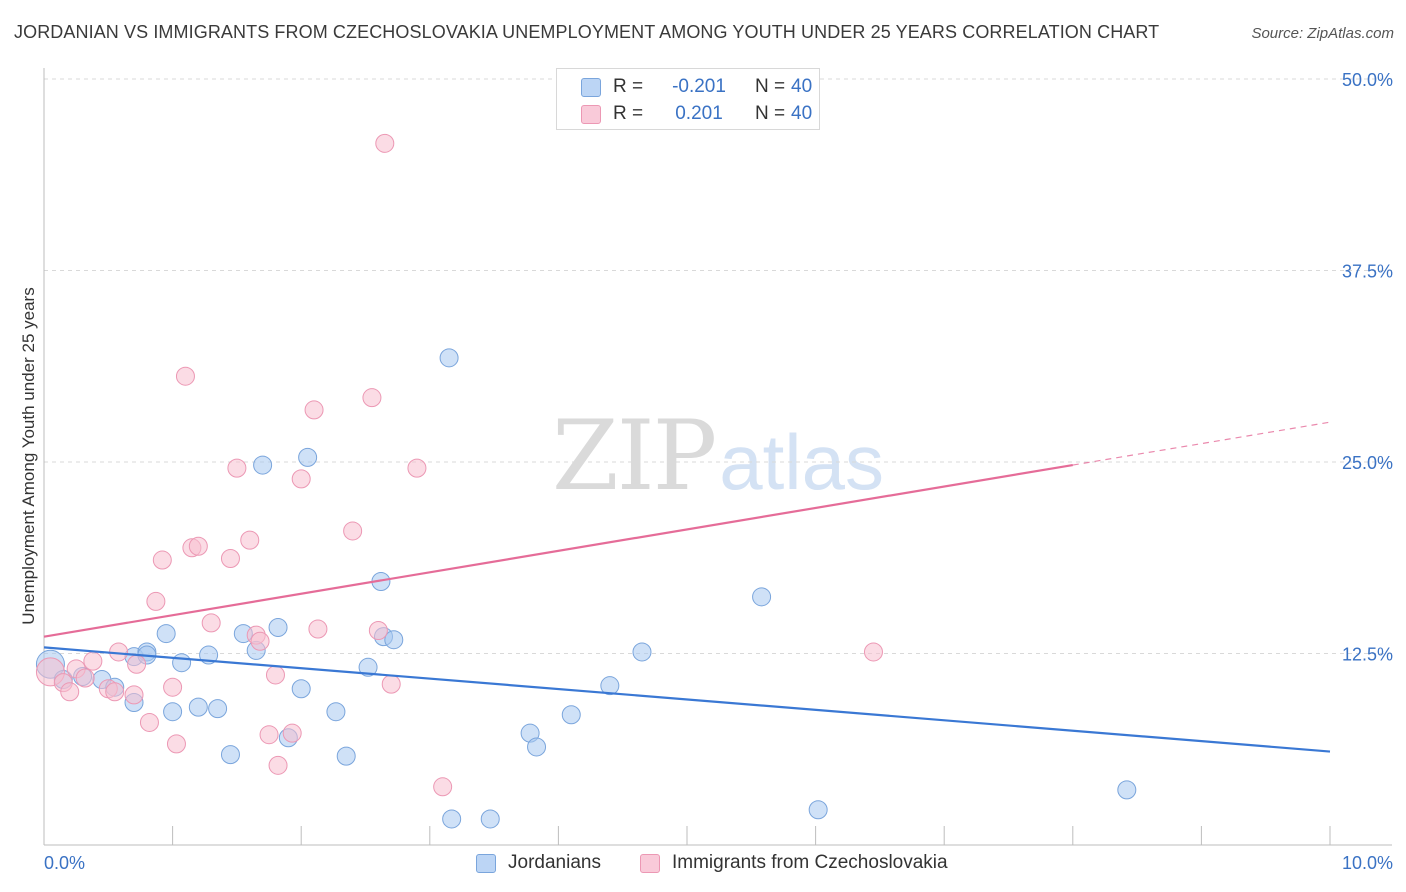 Image resolution: width=1406 pixels, height=892 pixels. I want to click on series-label-czechoslovakia: Immigrants from Czechoslovakia, so click(810, 862).